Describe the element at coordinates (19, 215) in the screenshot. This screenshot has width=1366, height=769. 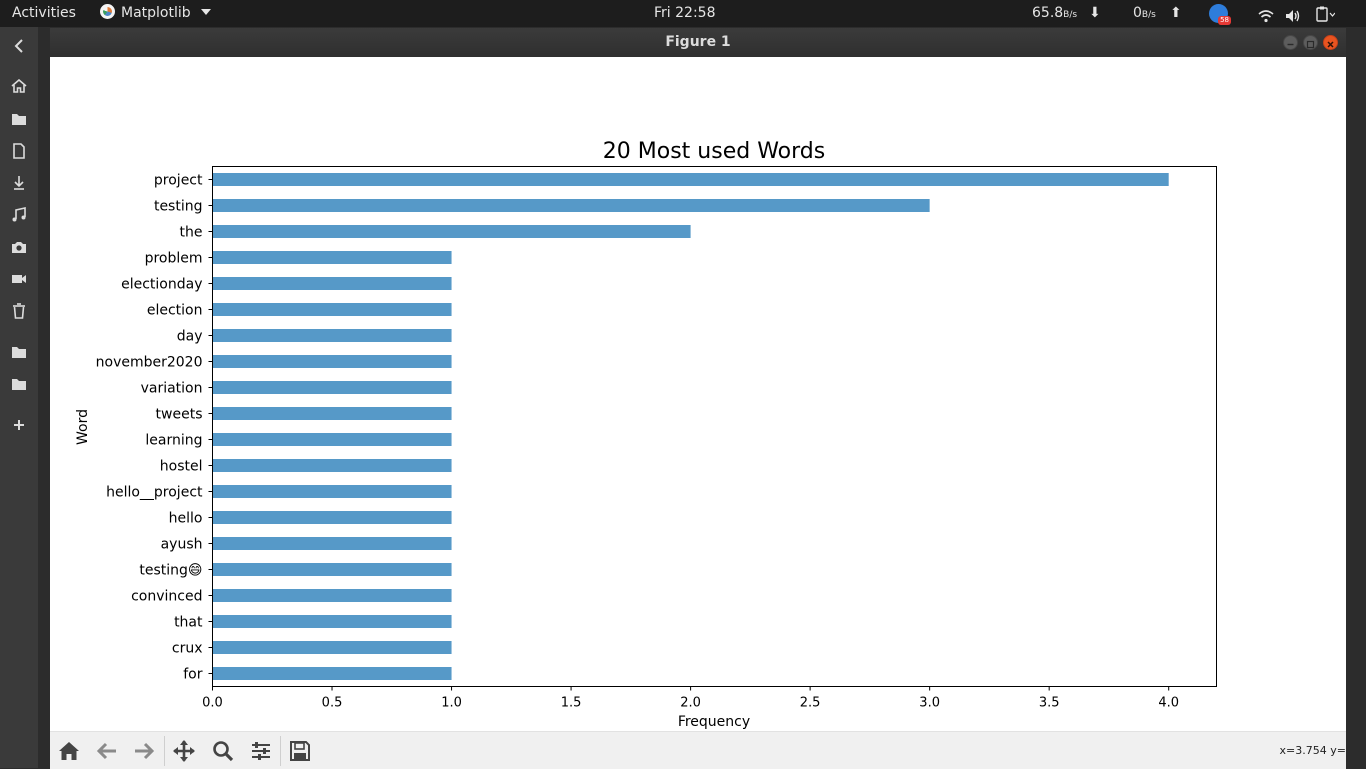
I see `music-icon` at that location.